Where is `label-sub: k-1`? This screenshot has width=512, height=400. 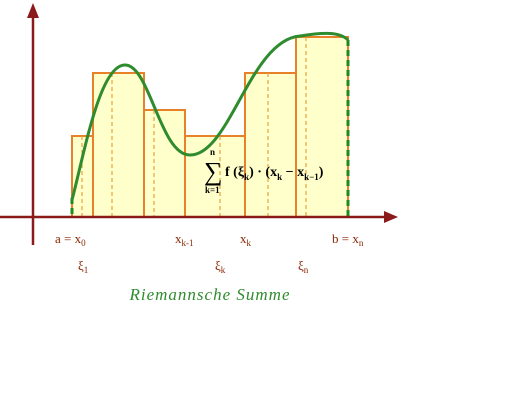 label-sub: k-1 is located at coordinates (188, 243).